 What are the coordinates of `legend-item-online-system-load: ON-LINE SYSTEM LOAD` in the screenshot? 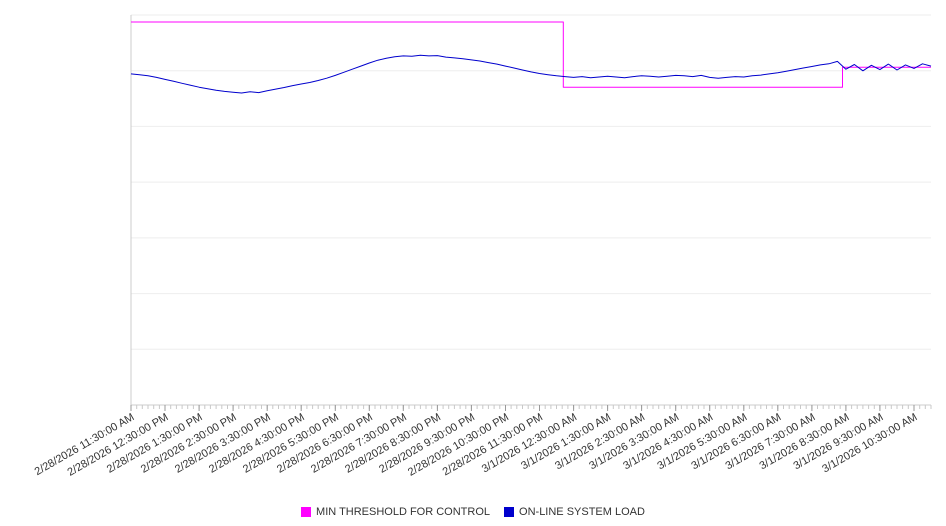 It's located at (574, 512).